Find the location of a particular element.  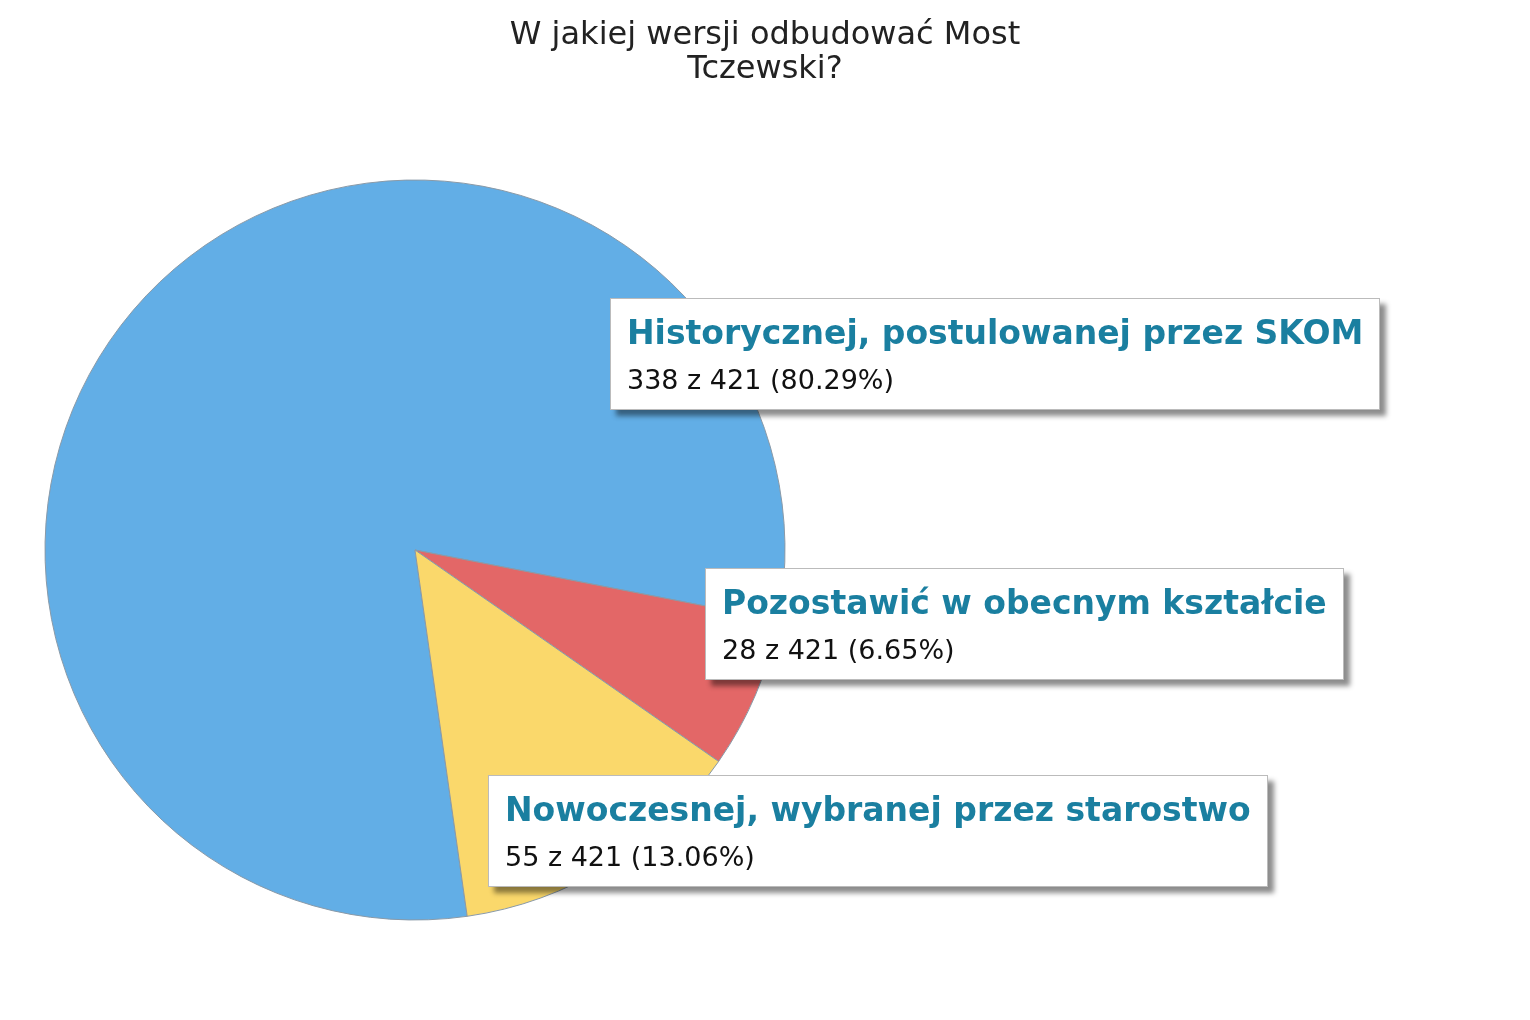

chart-title: W jakiej wersji odbudować Most Tczewski? is located at coordinates (765, 50).